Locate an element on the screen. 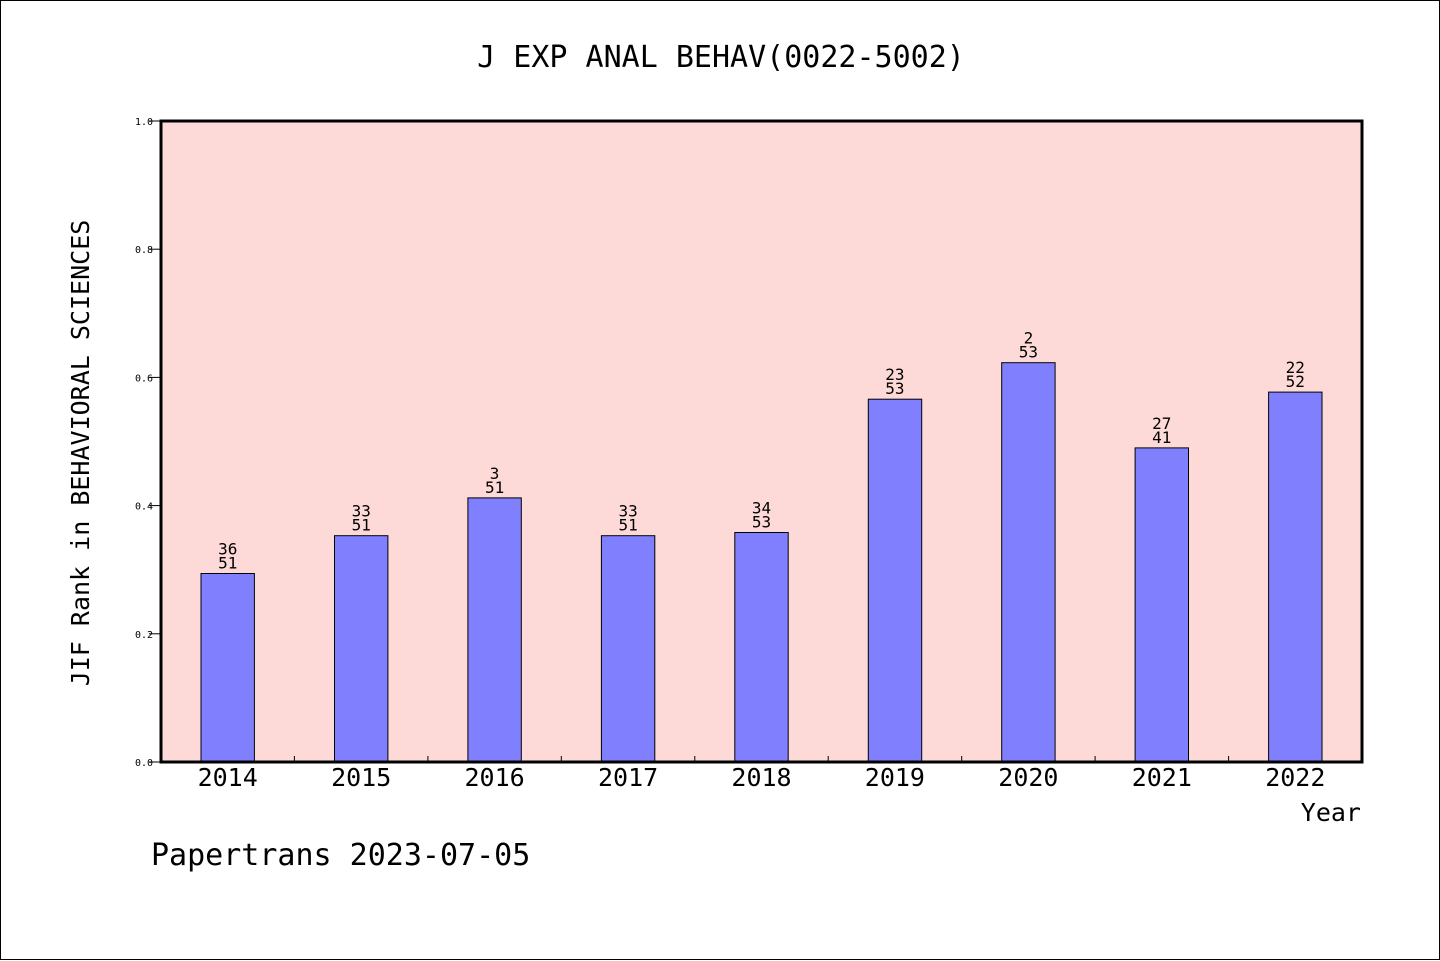 This screenshot has width=1440, height=961. x-tick-label-2016: 2016 is located at coordinates (494, 777).